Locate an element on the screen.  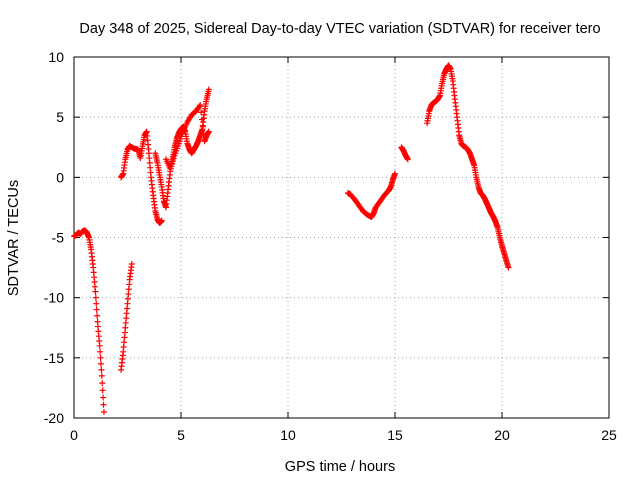
y-axis-label: SDTVAR / TECUs is located at coordinates (14, 238).